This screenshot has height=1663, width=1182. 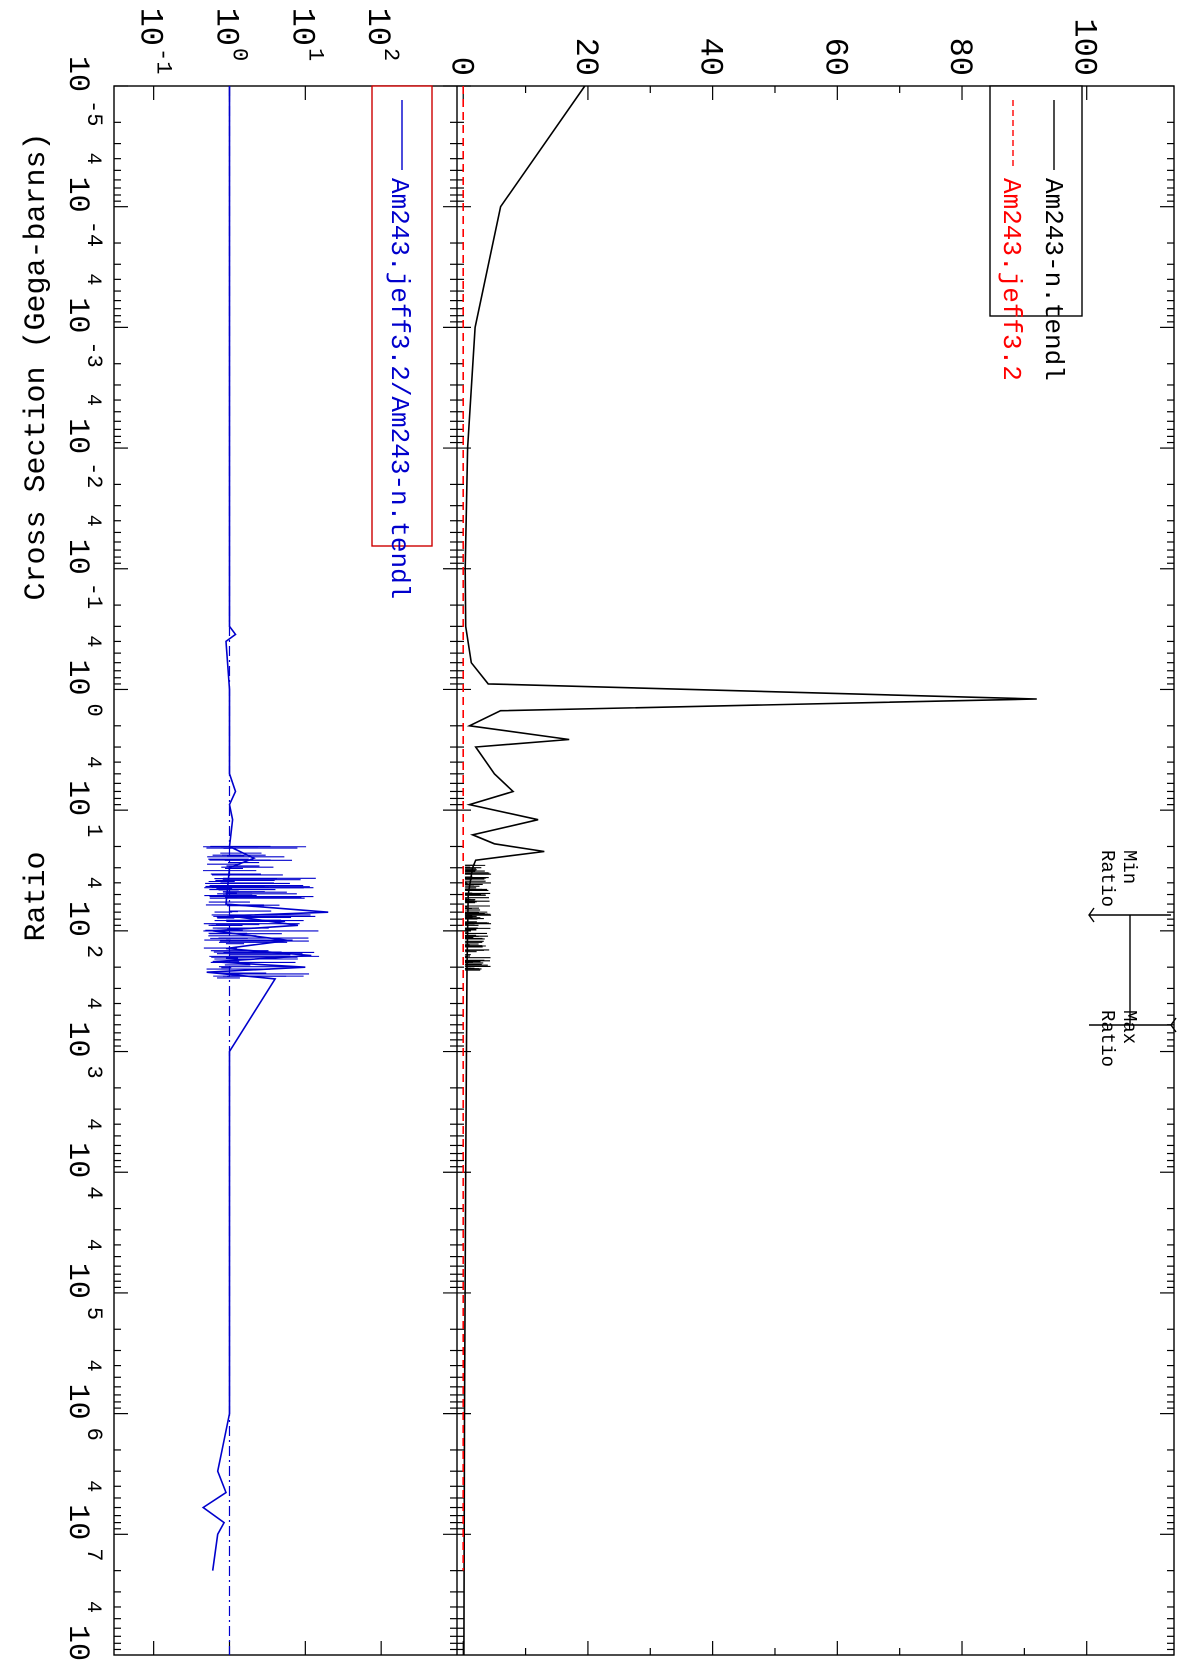 I want to click on x-tick-label: 10-1, so click(x=83, y=574).